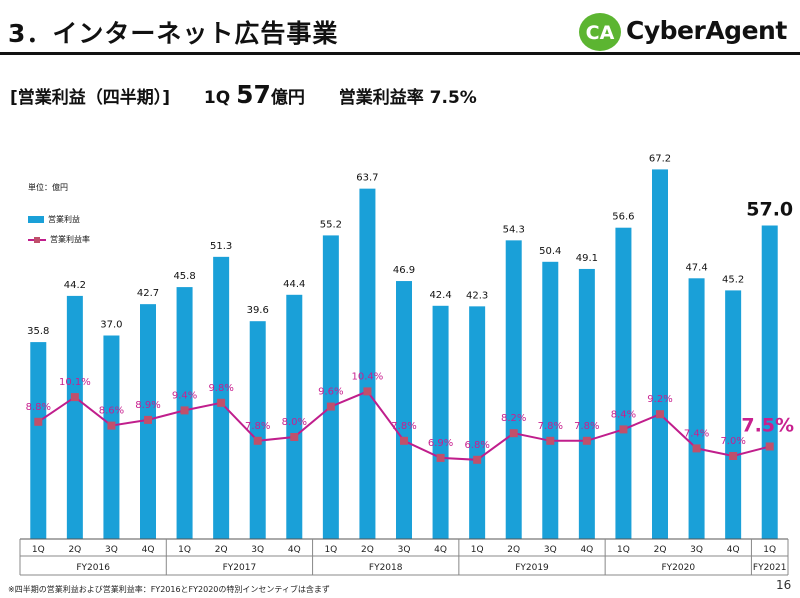 Image resolution: width=800 pixels, height=598 pixels. Describe the element at coordinates (253, 94) in the screenshot. I see `subtitle-value: 57` at that location.